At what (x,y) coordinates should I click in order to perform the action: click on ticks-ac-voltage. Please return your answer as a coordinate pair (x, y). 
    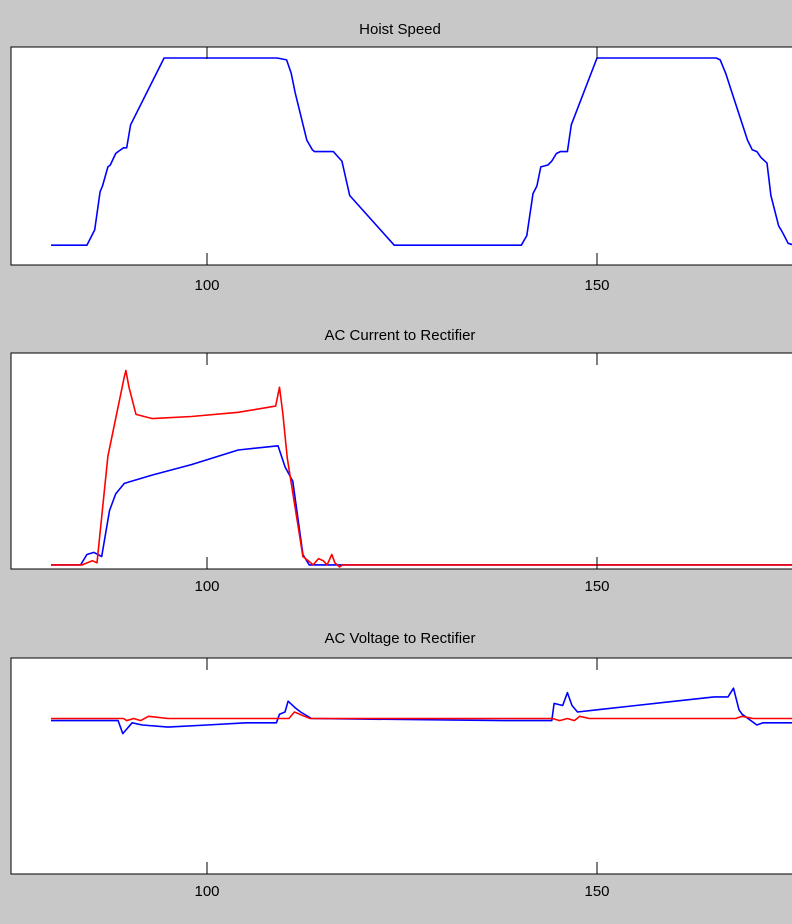
    Looking at the image, I should click on (402, 766).